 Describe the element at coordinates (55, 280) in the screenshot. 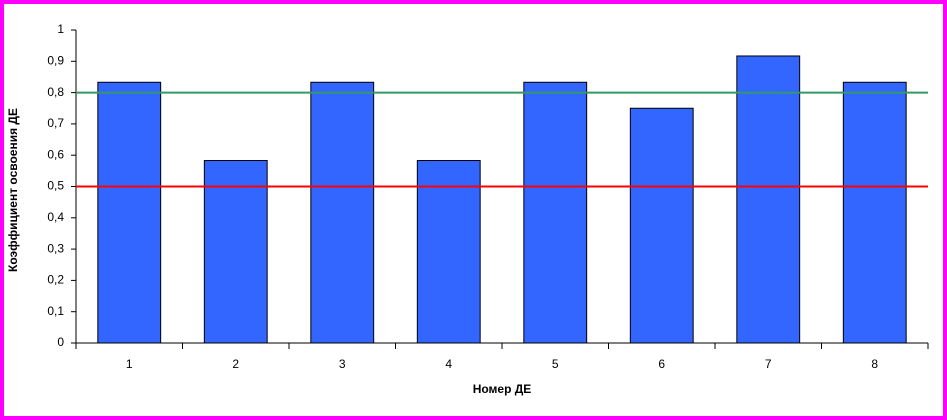

I see `y-tick-label: 0,2` at that location.